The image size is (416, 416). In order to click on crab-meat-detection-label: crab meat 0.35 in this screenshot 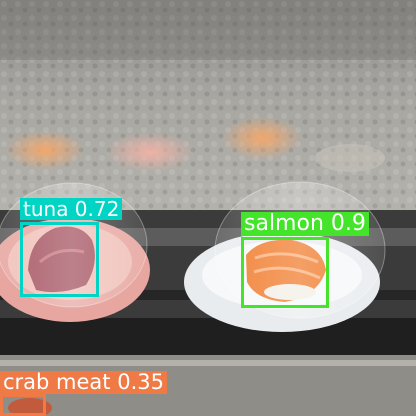, I will do `click(83, 382)`.